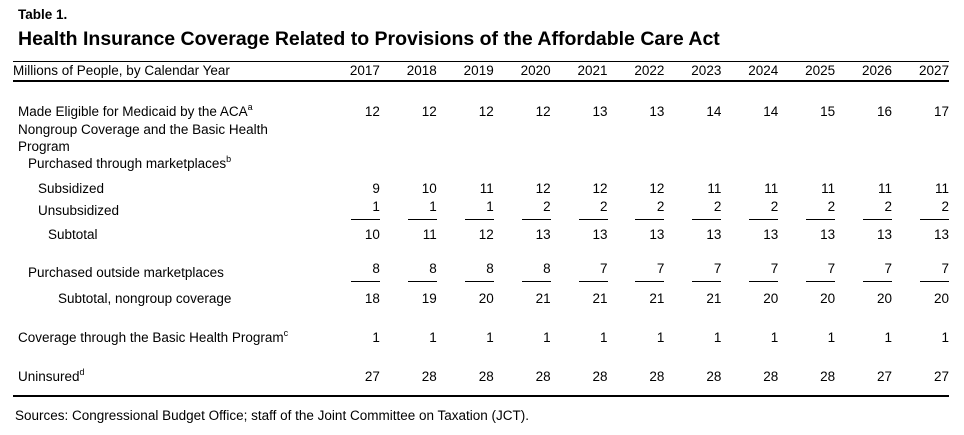 The image size is (964, 435). I want to click on table-row: Unsubsidized 1 1 1 2 2 2 2 2 2 2 2, so click(481, 209).